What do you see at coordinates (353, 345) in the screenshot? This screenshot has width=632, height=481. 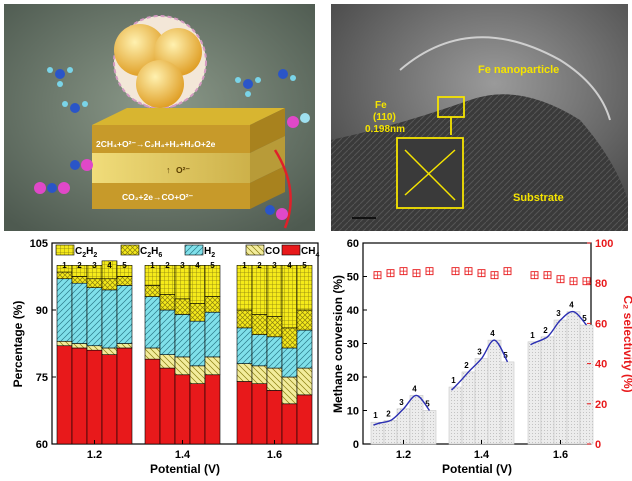 I see `y-tick-label: 30` at bounding box center [353, 345].